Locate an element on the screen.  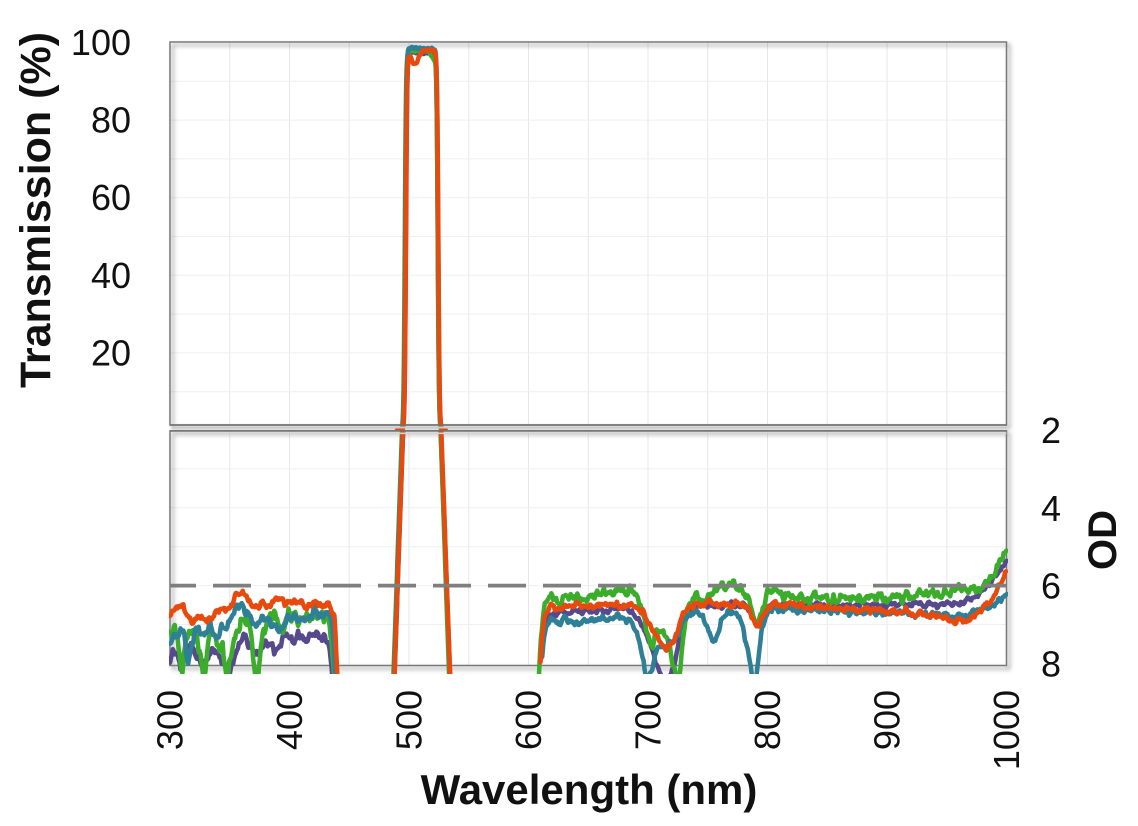
svg-text: 600 is located at coordinates (528, 720).